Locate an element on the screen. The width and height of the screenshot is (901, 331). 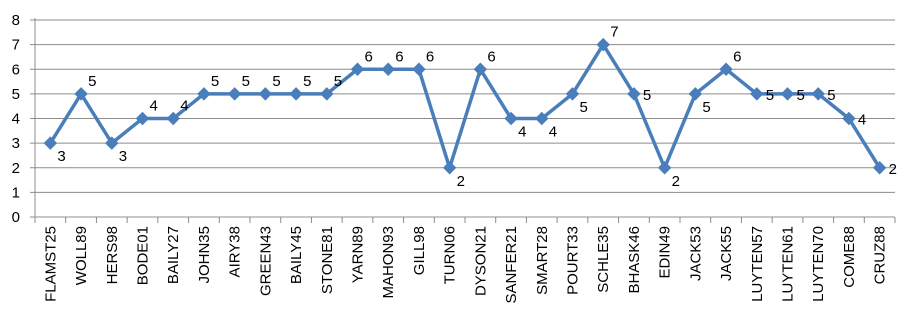
y-axis-tick-labels: 0 1 2 3 4 5 6 7 8 is located at coordinates (16, 119).